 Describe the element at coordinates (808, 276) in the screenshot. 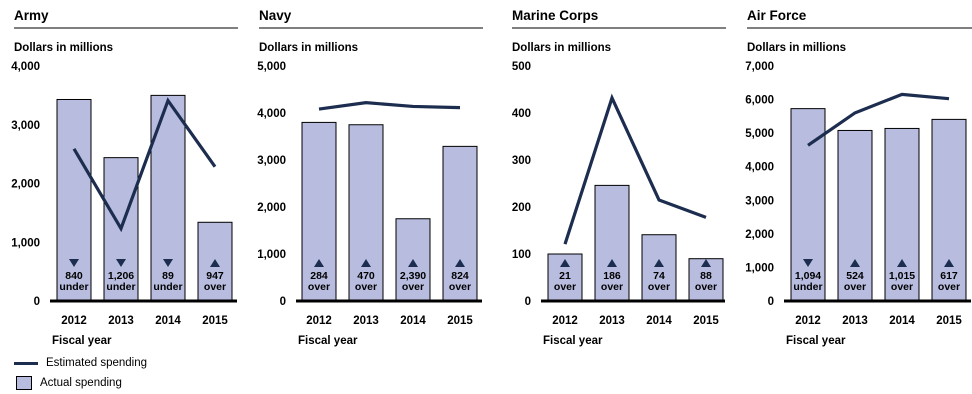

I see `annotation-value: 1,094` at that location.